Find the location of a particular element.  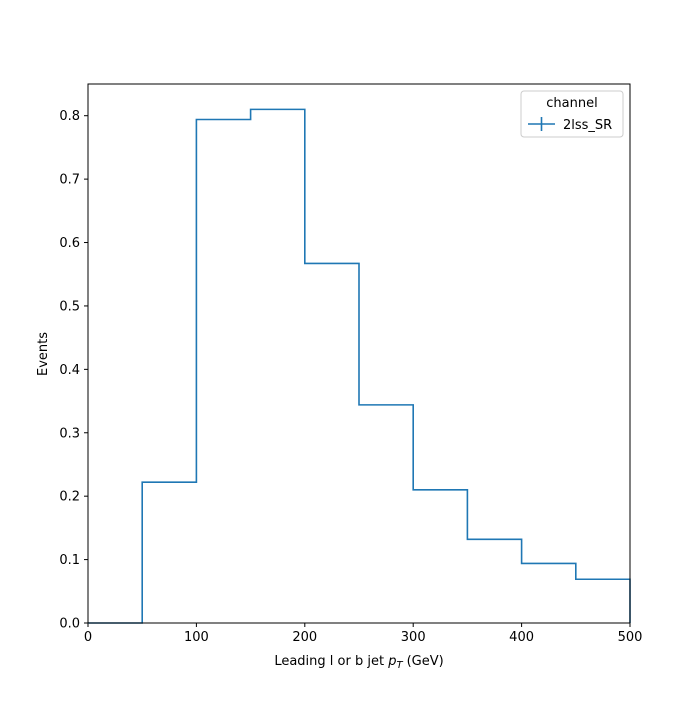

y-tick-label: 0.0 is located at coordinates (69, 624).